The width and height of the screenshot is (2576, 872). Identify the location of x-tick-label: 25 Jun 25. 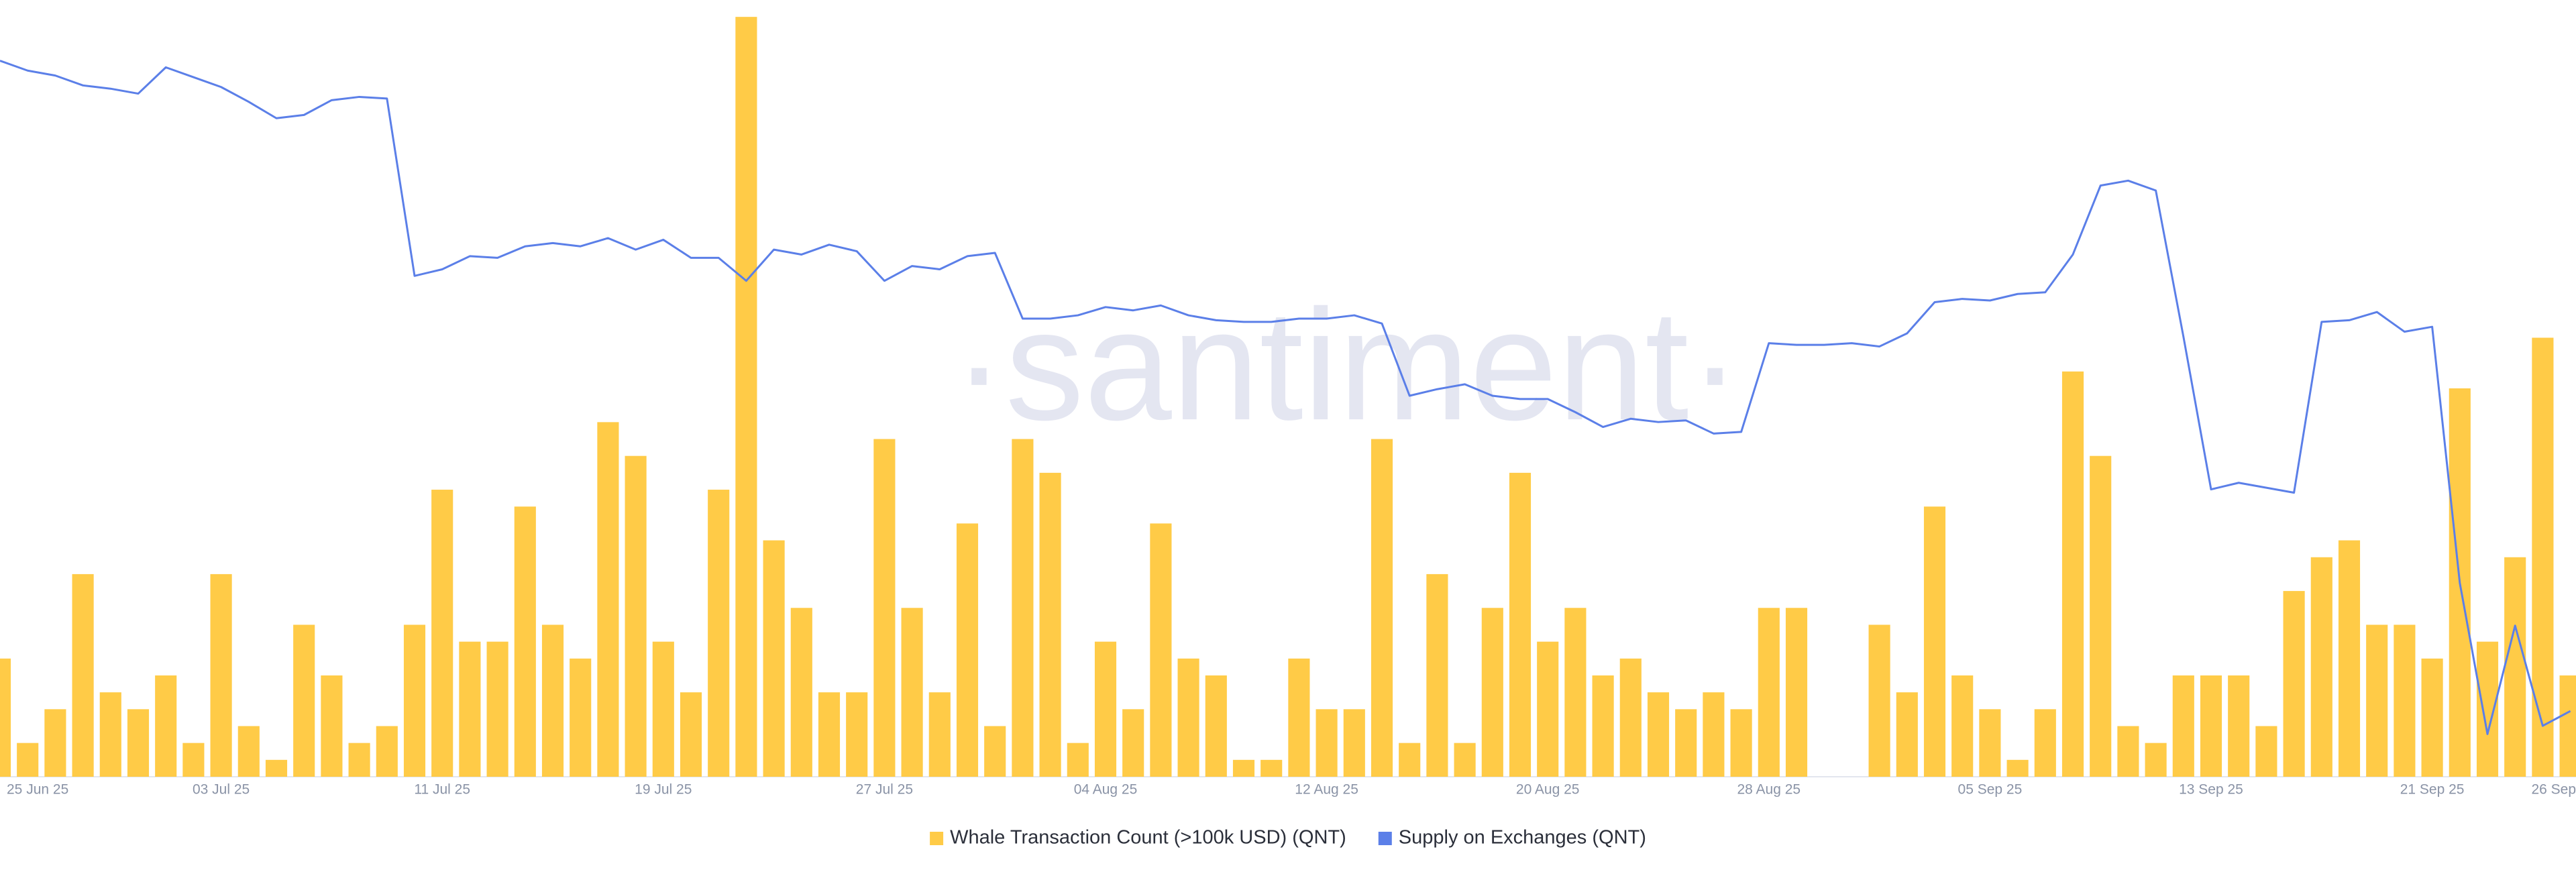
(37, 790).